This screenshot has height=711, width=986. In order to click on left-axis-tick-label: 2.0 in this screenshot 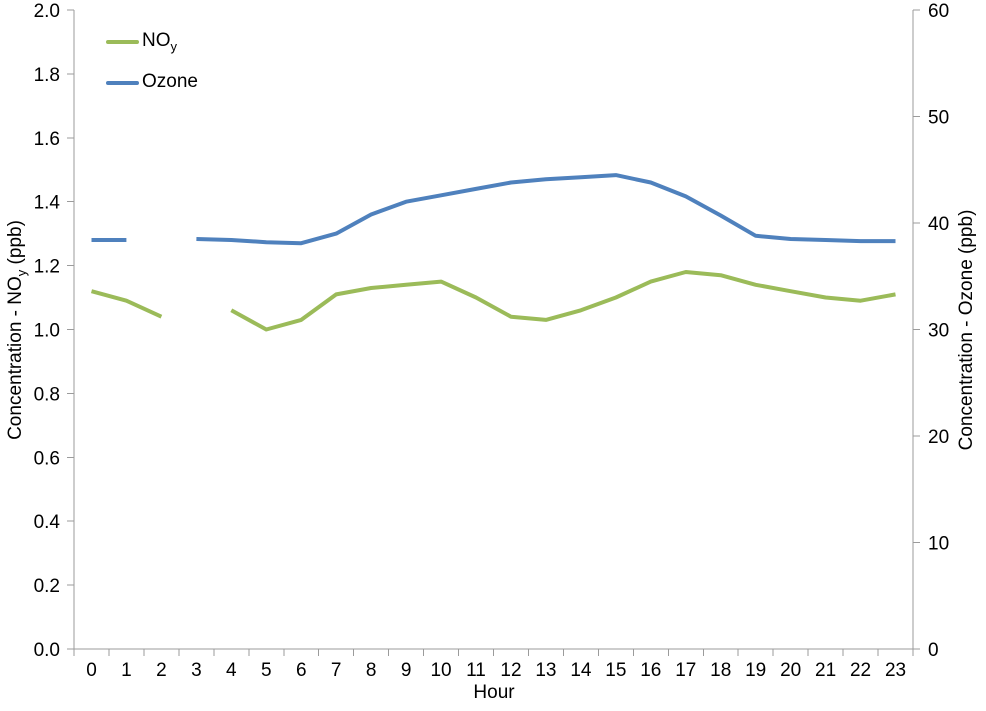, I will do `click(47, 11)`.